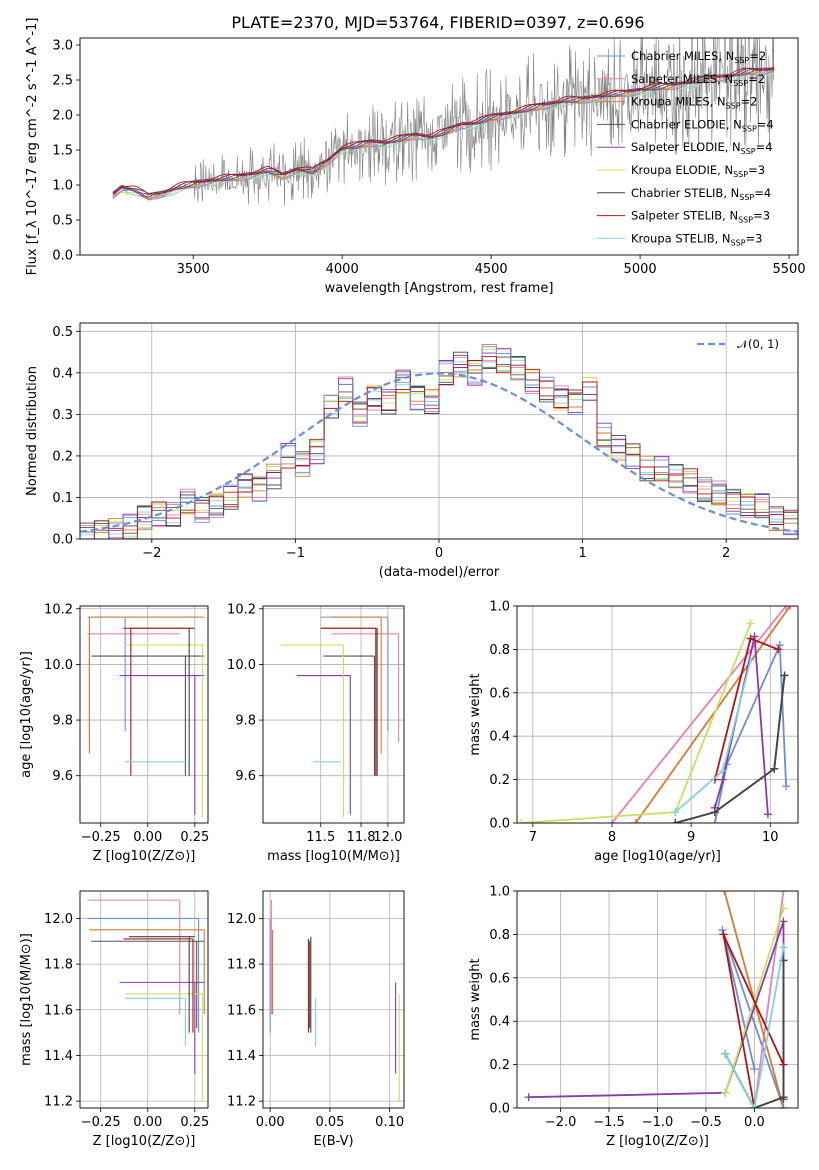  I want to click on y-tick-label: 9.6, so click(245, 776).